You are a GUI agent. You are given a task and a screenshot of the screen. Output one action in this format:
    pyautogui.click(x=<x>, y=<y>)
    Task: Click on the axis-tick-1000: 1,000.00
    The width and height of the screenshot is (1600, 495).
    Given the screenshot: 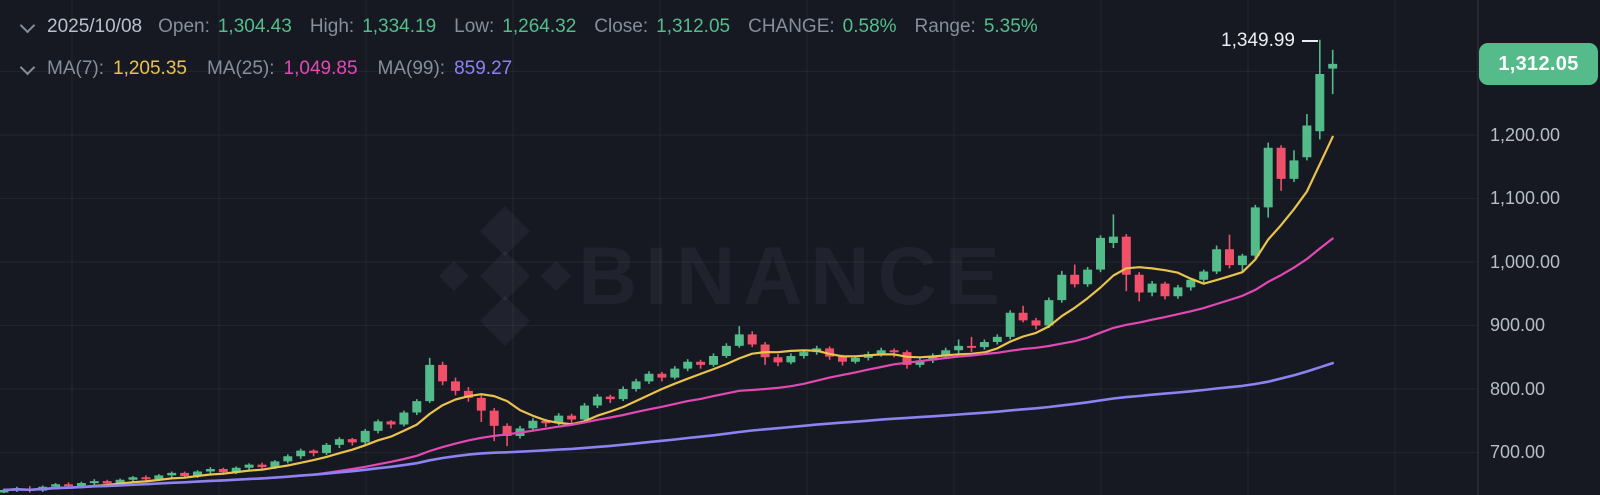 What is the action you would take?
    pyautogui.click(x=1525, y=262)
    